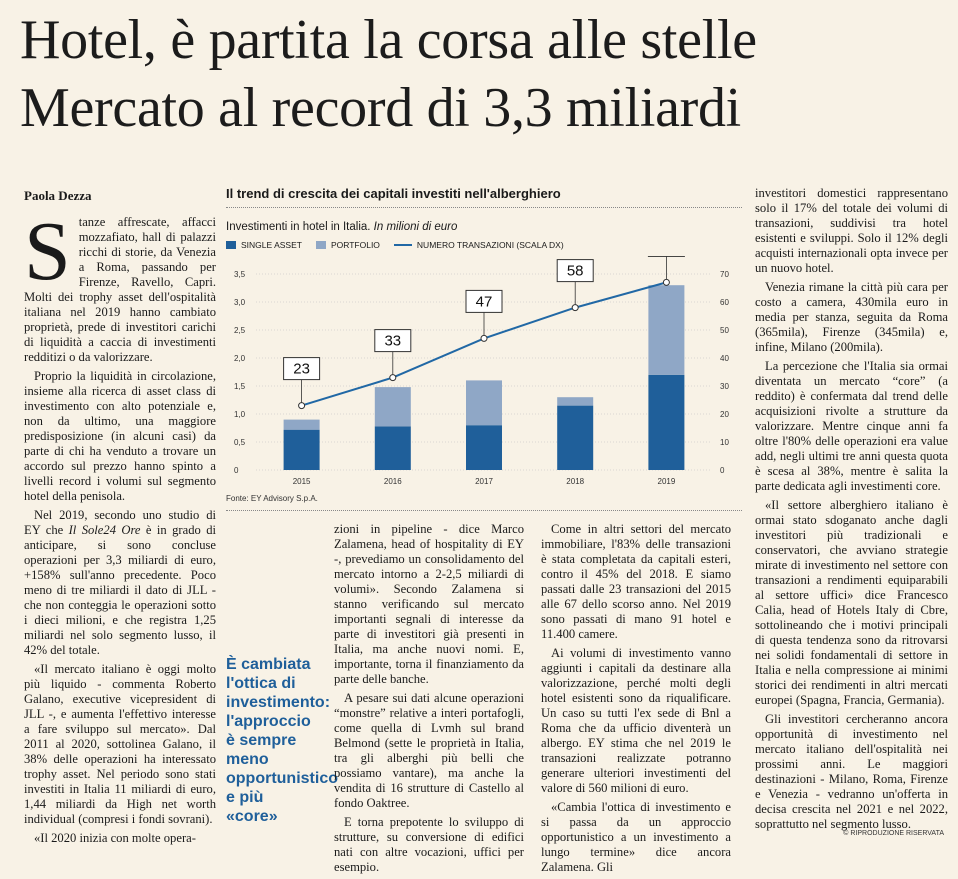 The width and height of the screenshot is (958, 879). I want to click on author-byline: Paola Dezza, so click(58, 196).